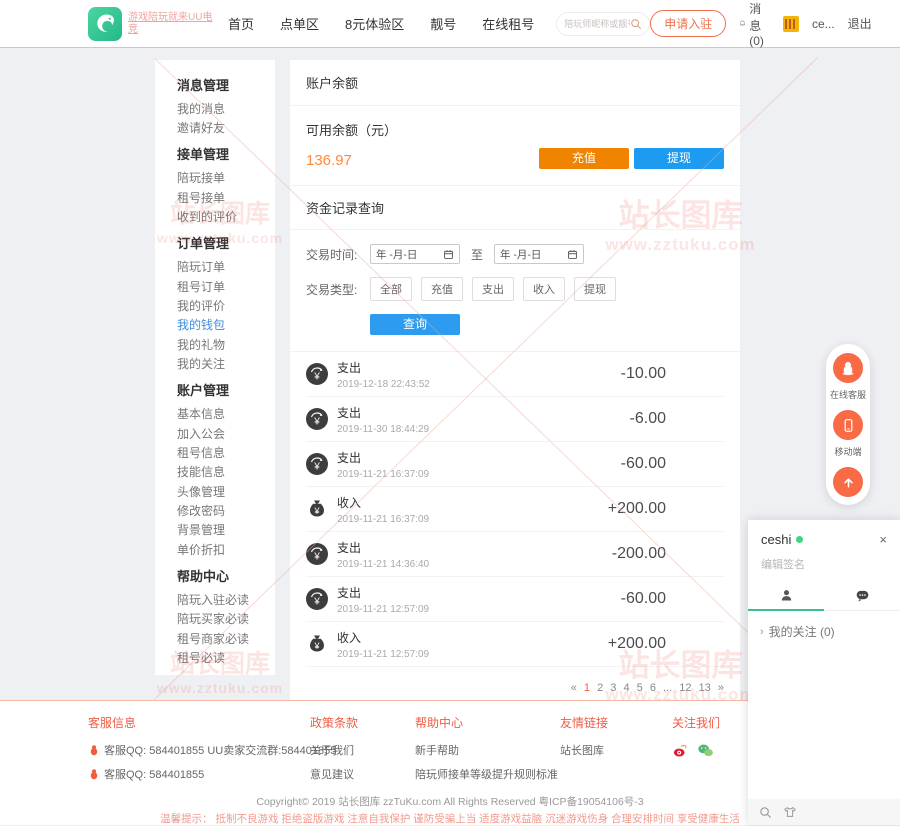 This screenshot has width=900, height=826. What do you see at coordinates (212, 774) in the screenshot?
I see `service-qq-line: 客服QQ: 584401855` at bounding box center [212, 774].